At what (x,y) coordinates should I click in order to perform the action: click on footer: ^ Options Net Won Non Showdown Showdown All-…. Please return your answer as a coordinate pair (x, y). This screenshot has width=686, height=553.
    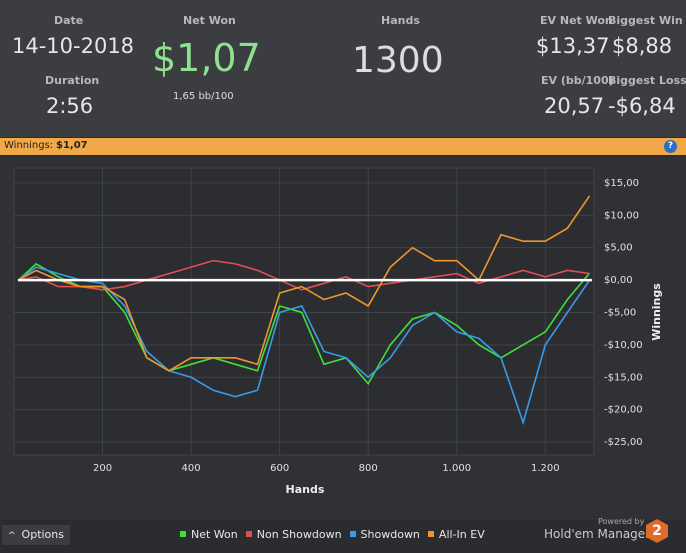
    Looking at the image, I should click on (343, 535).